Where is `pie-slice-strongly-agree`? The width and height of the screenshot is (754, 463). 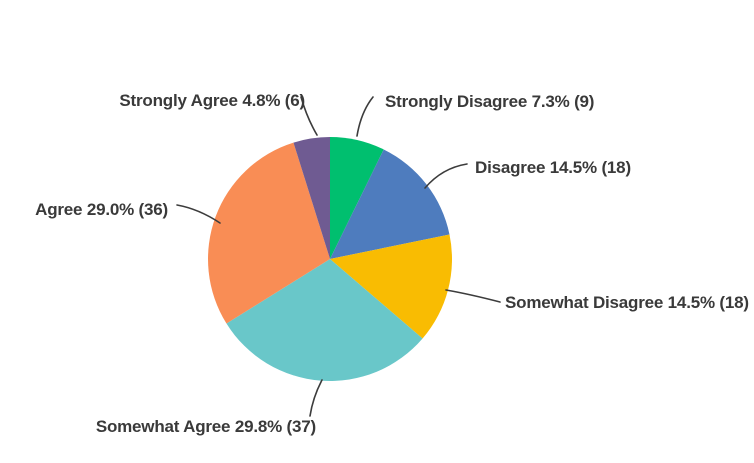
pie-slice-strongly-agree is located at coordinates (311, 198).